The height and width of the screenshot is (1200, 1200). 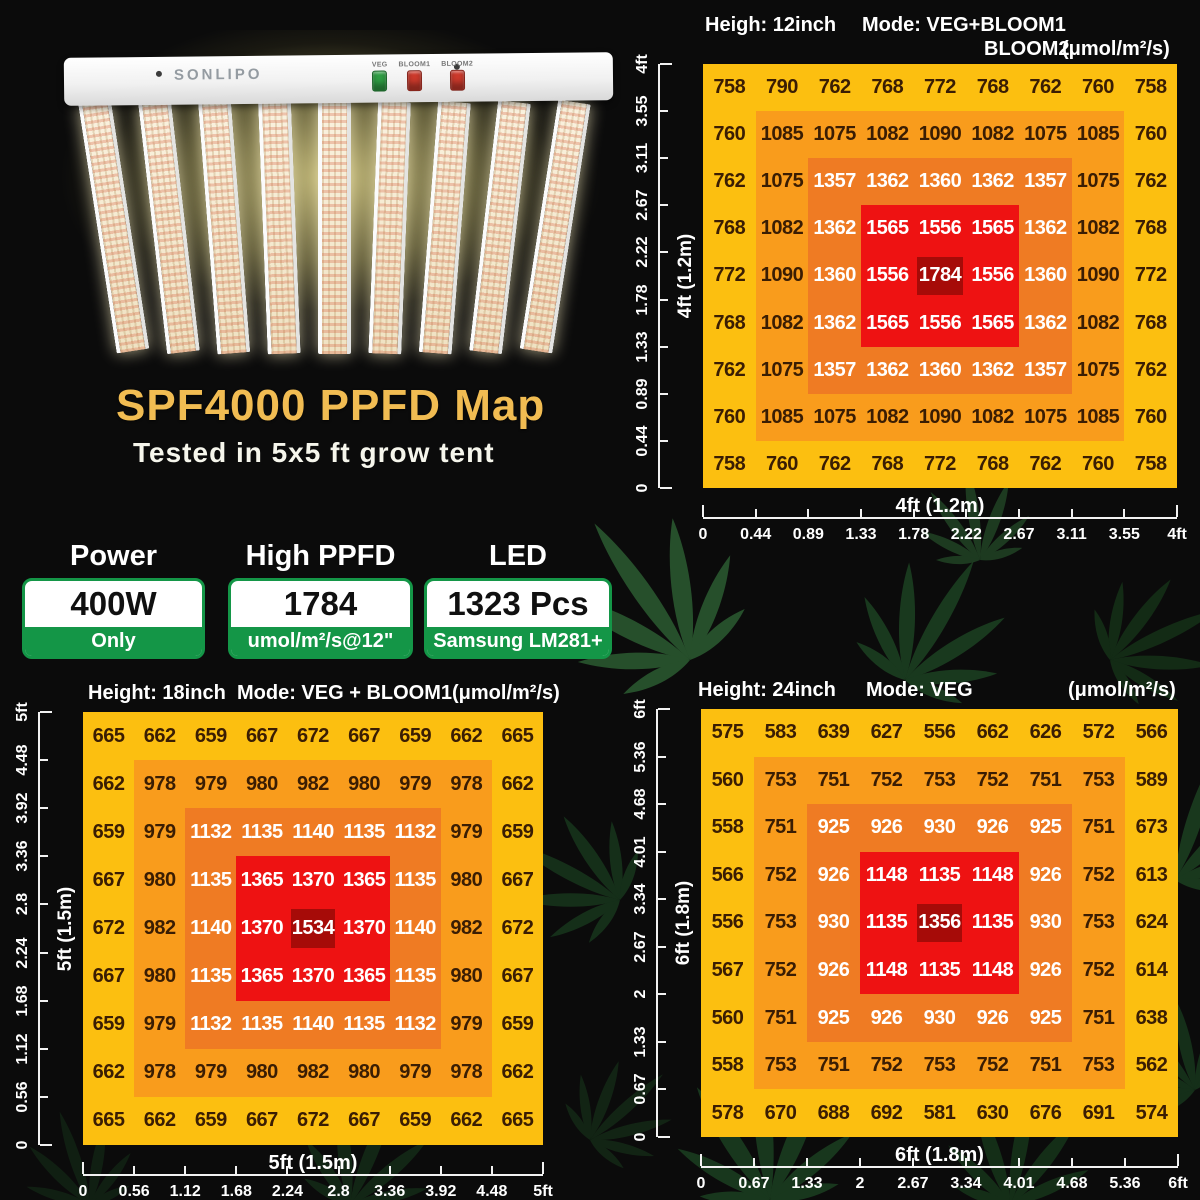 What do you see at coordinates (756, 534) in the screenshot?
I see `x-axis-tick-label: 0.44` at bounding box center [756, 534].